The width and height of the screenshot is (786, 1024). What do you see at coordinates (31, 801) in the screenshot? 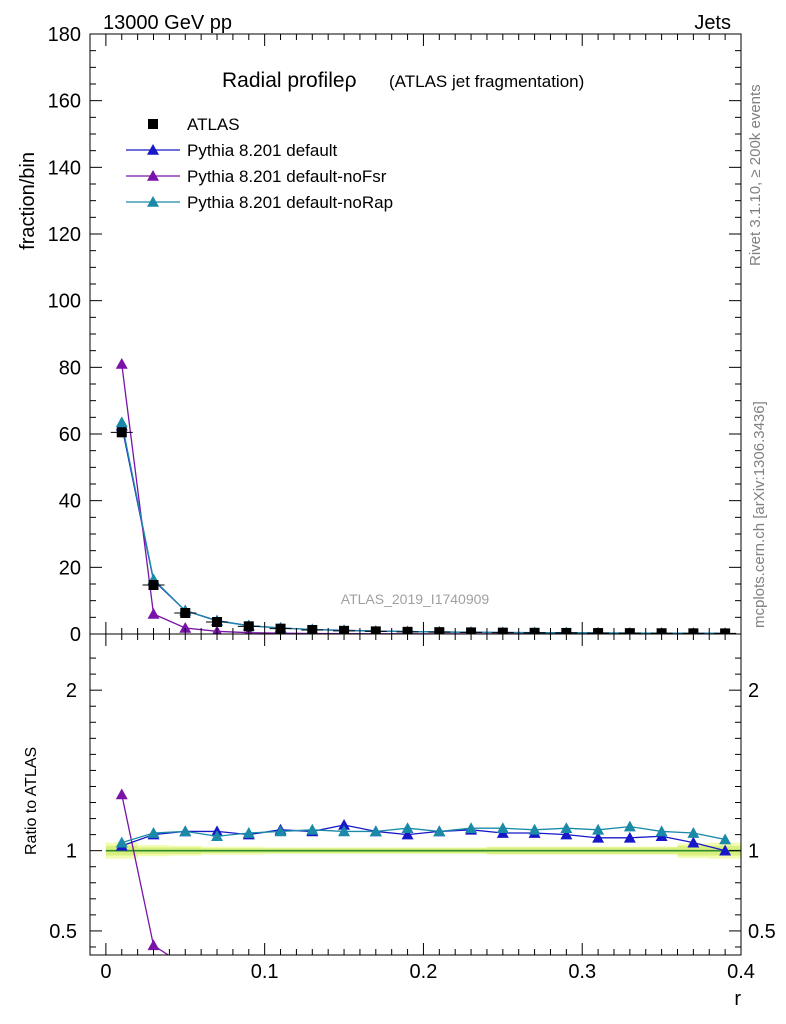
I see `ratio-ylabel: Ratio to ATLAS` at bounding box center [31, 801].